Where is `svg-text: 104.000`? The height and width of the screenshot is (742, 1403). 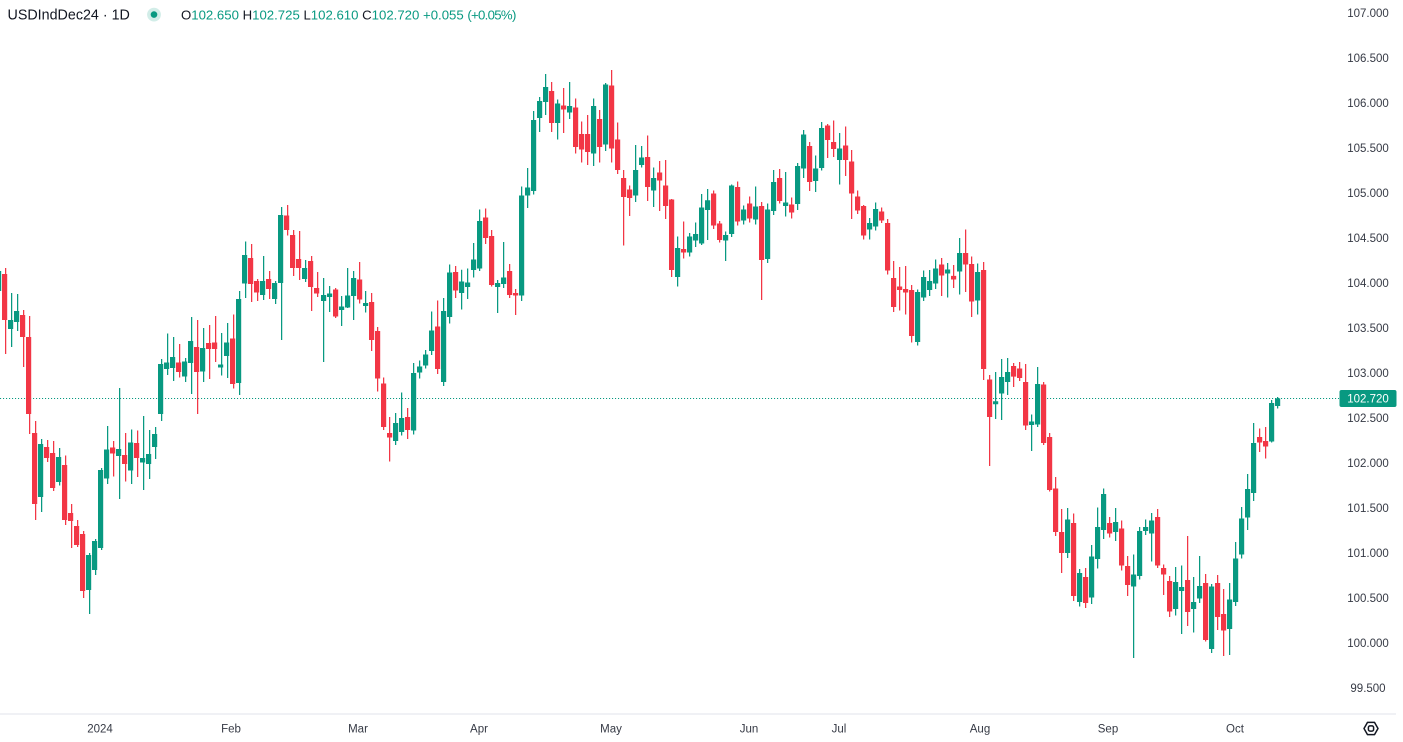
svg-text: 104.000 is located at coordinates (1368, 284).